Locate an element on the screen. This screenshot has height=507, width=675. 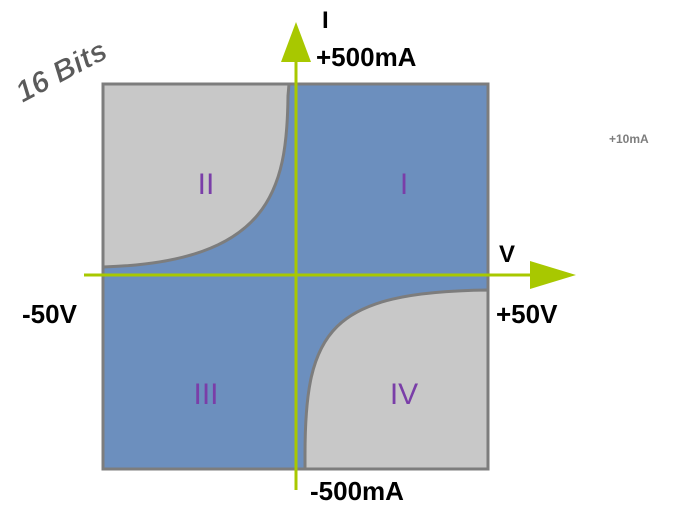
current-min-label: -500mA is located at coordinates (357, 491).